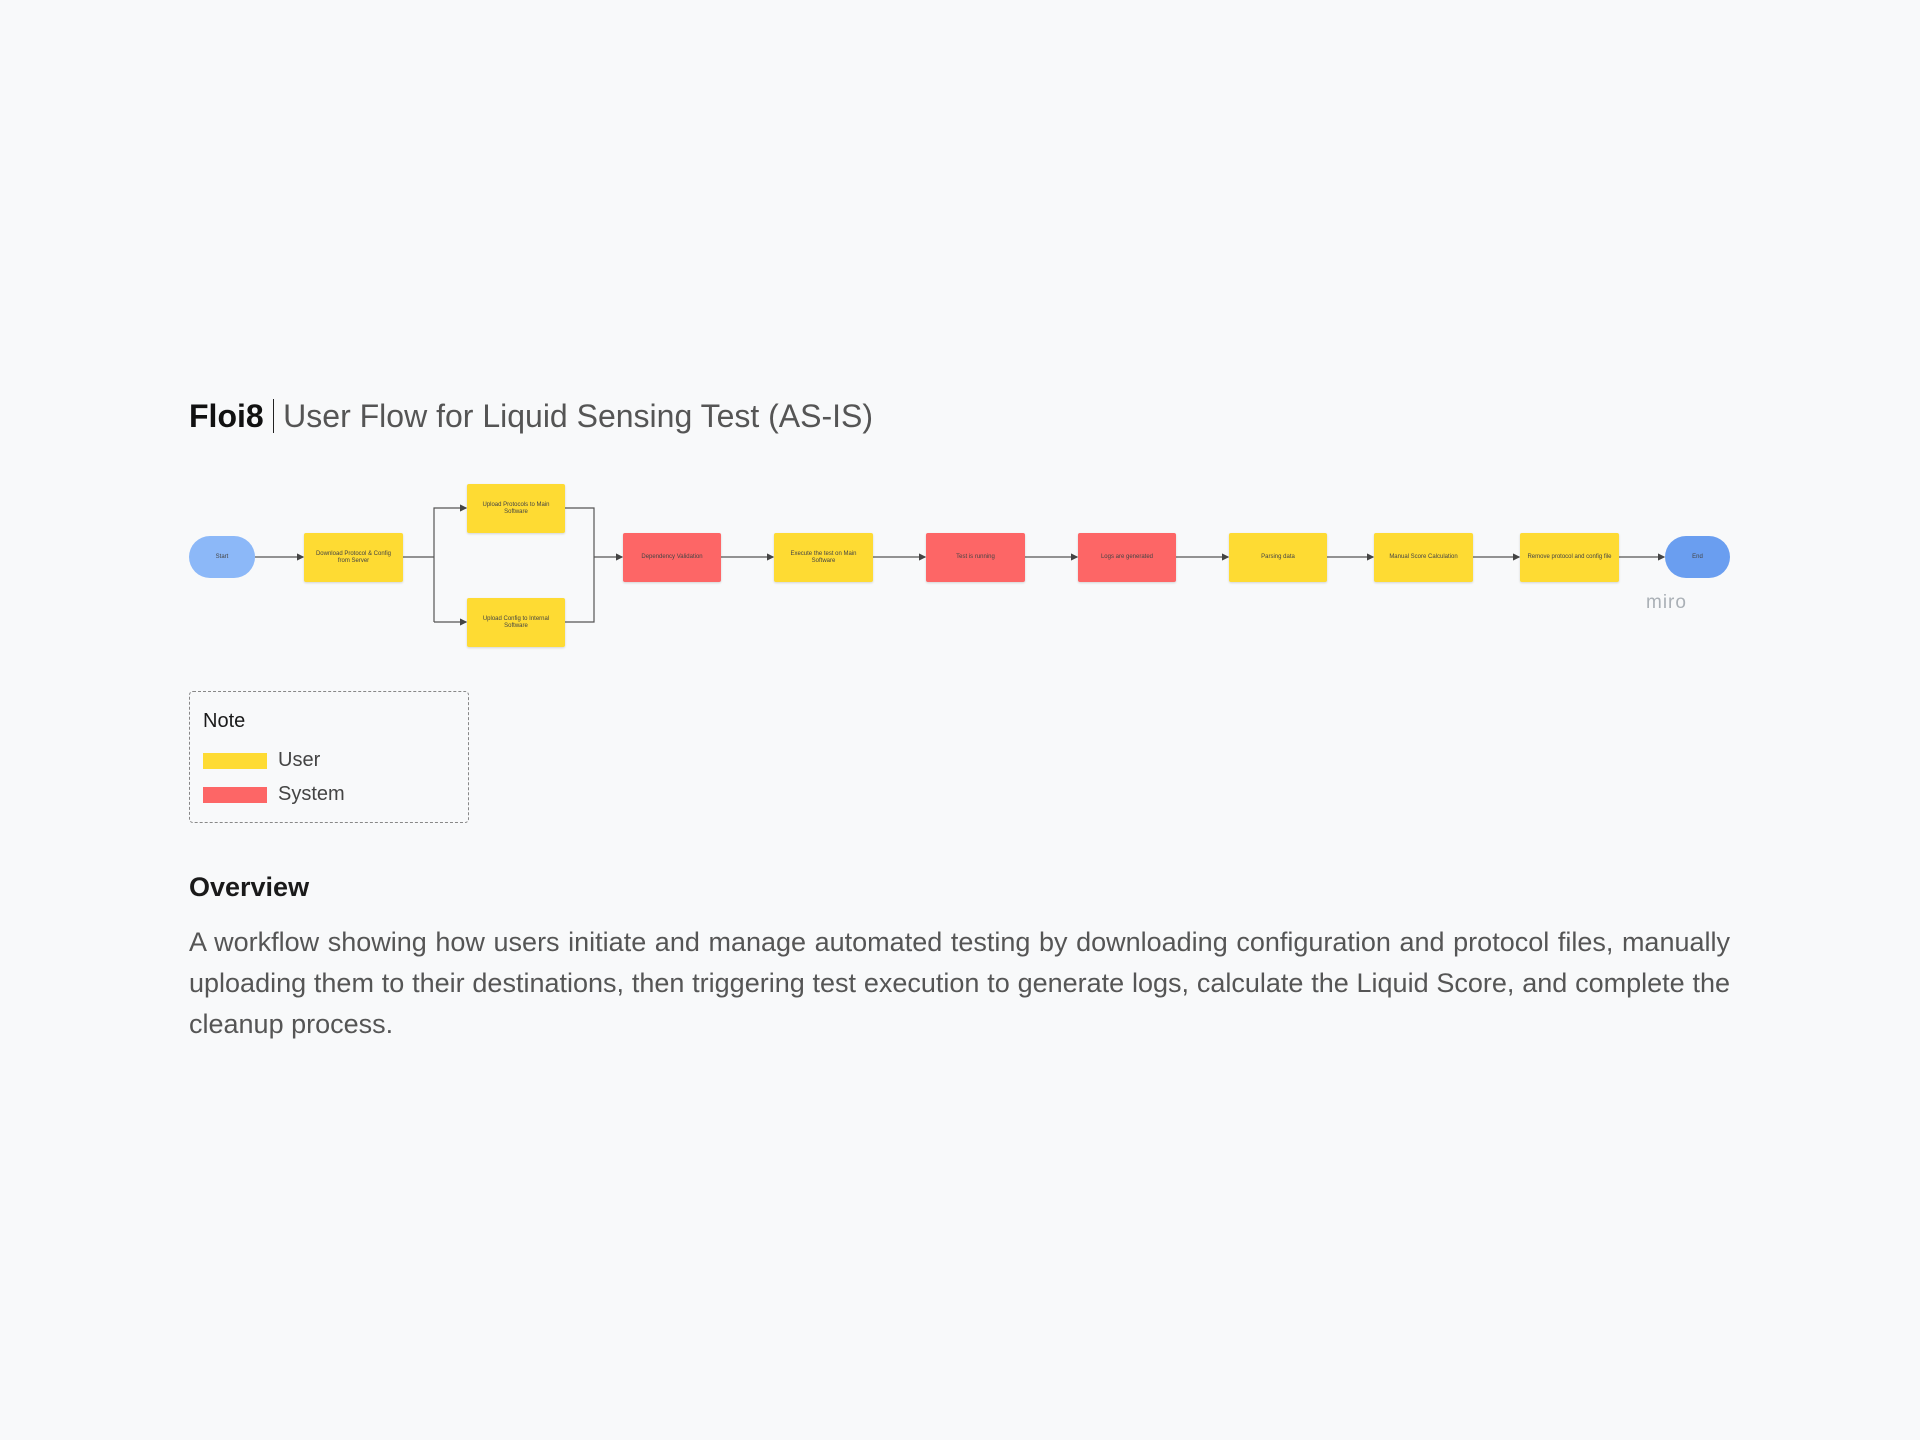 This screenshot has width=1920, height=1440. I want to click on user-step: Manual Score Calculation, so click(1423, 557).